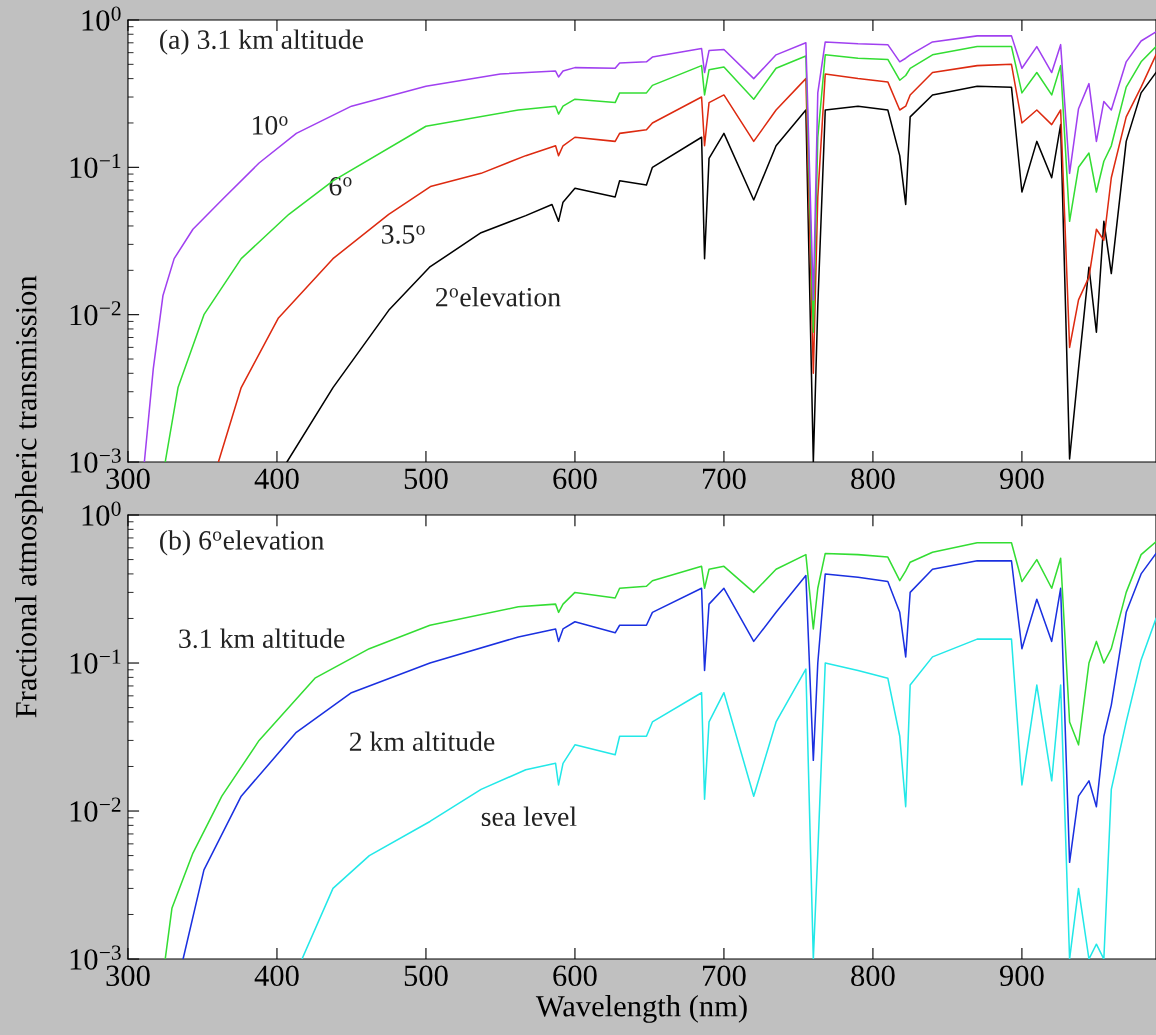 This screenshot has height=1035, width=1156. Describe the element at coordinates (529, 816) in the screenshot. I see `series-label: sea level` at that location.